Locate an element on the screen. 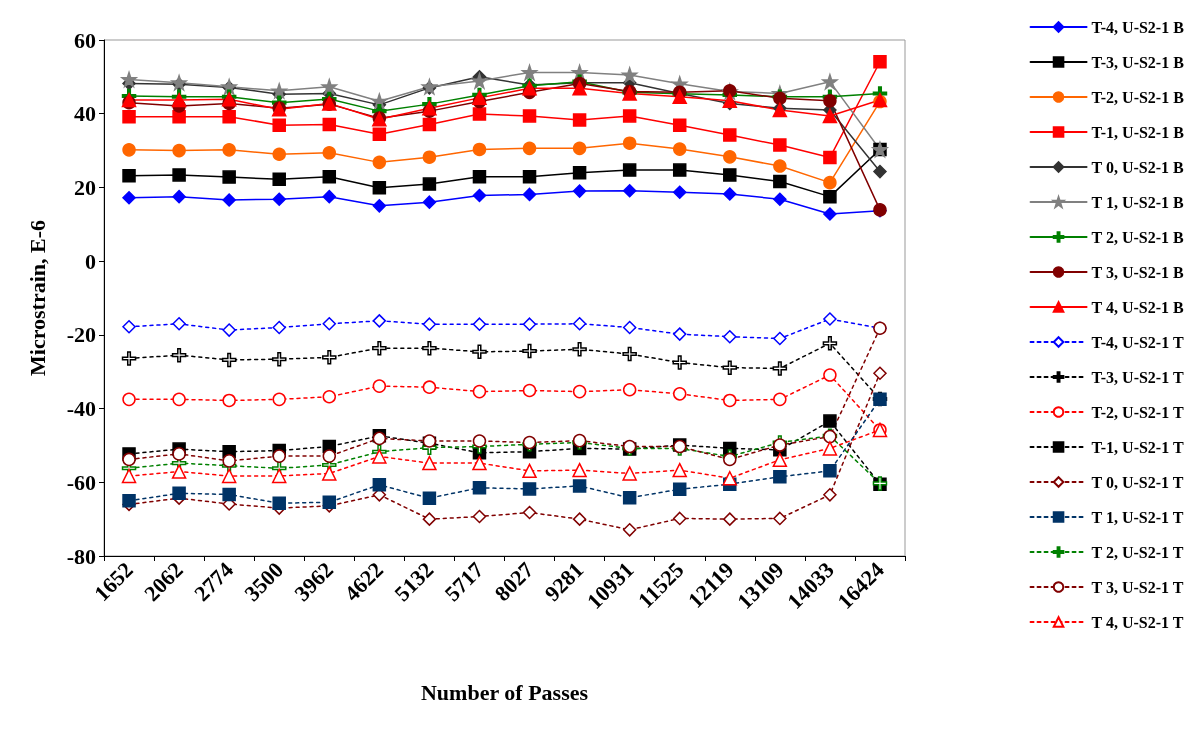 The height and width of the screenshot is (729, 1195). y-tick-label: -20 is located at coordinates (81, 335).